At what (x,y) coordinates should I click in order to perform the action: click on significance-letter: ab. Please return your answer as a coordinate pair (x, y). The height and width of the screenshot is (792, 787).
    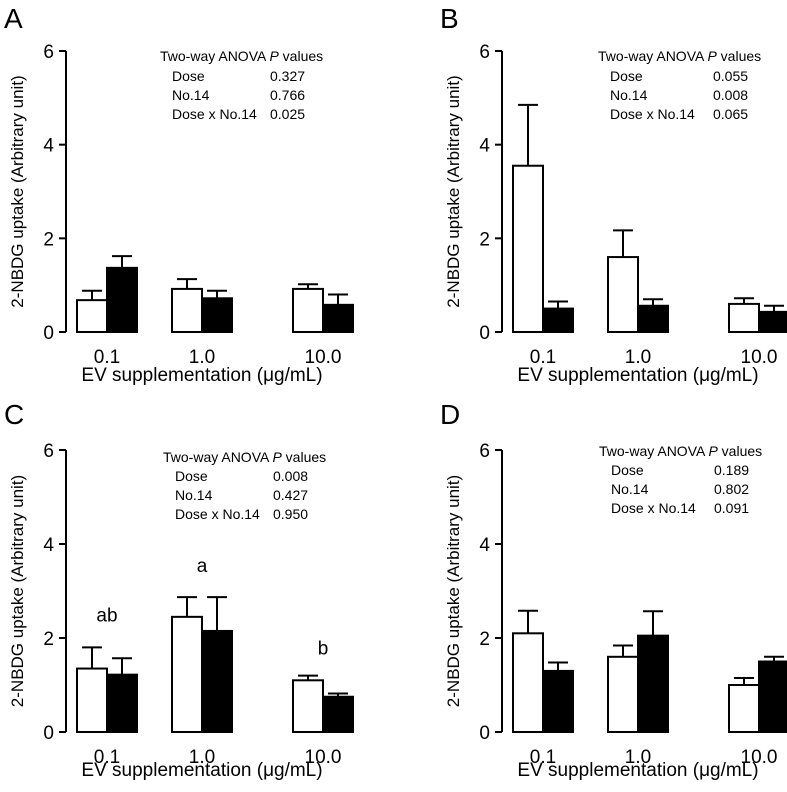
    Looking at the image, I should click on (106, 616).